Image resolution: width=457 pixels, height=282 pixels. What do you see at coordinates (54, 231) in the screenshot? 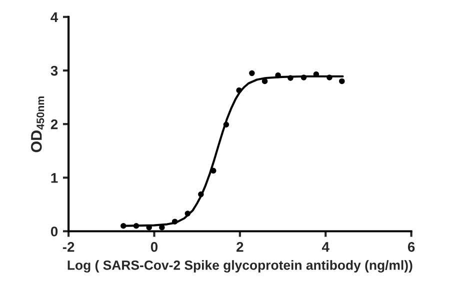
I see `y-tick-label: 0` at bounding box center [54, 231].